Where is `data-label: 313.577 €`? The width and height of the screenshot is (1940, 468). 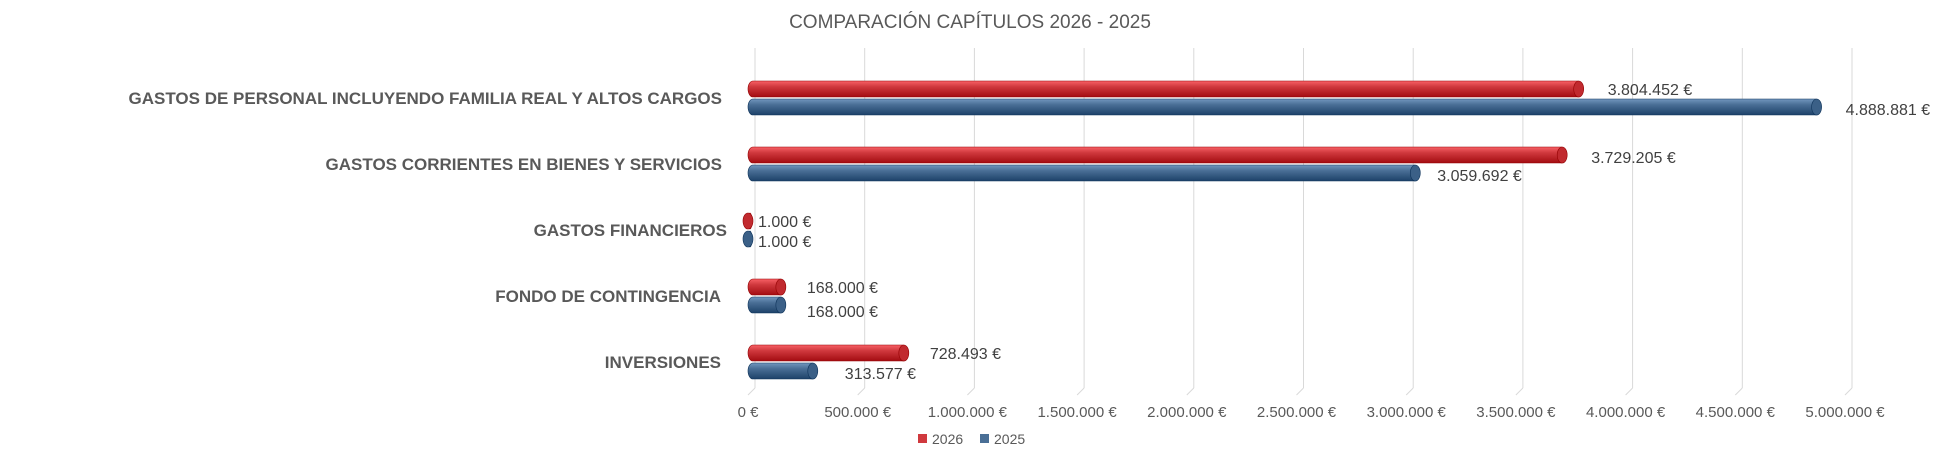
data-label: 313.577 € is located at coordinates (880, 374).